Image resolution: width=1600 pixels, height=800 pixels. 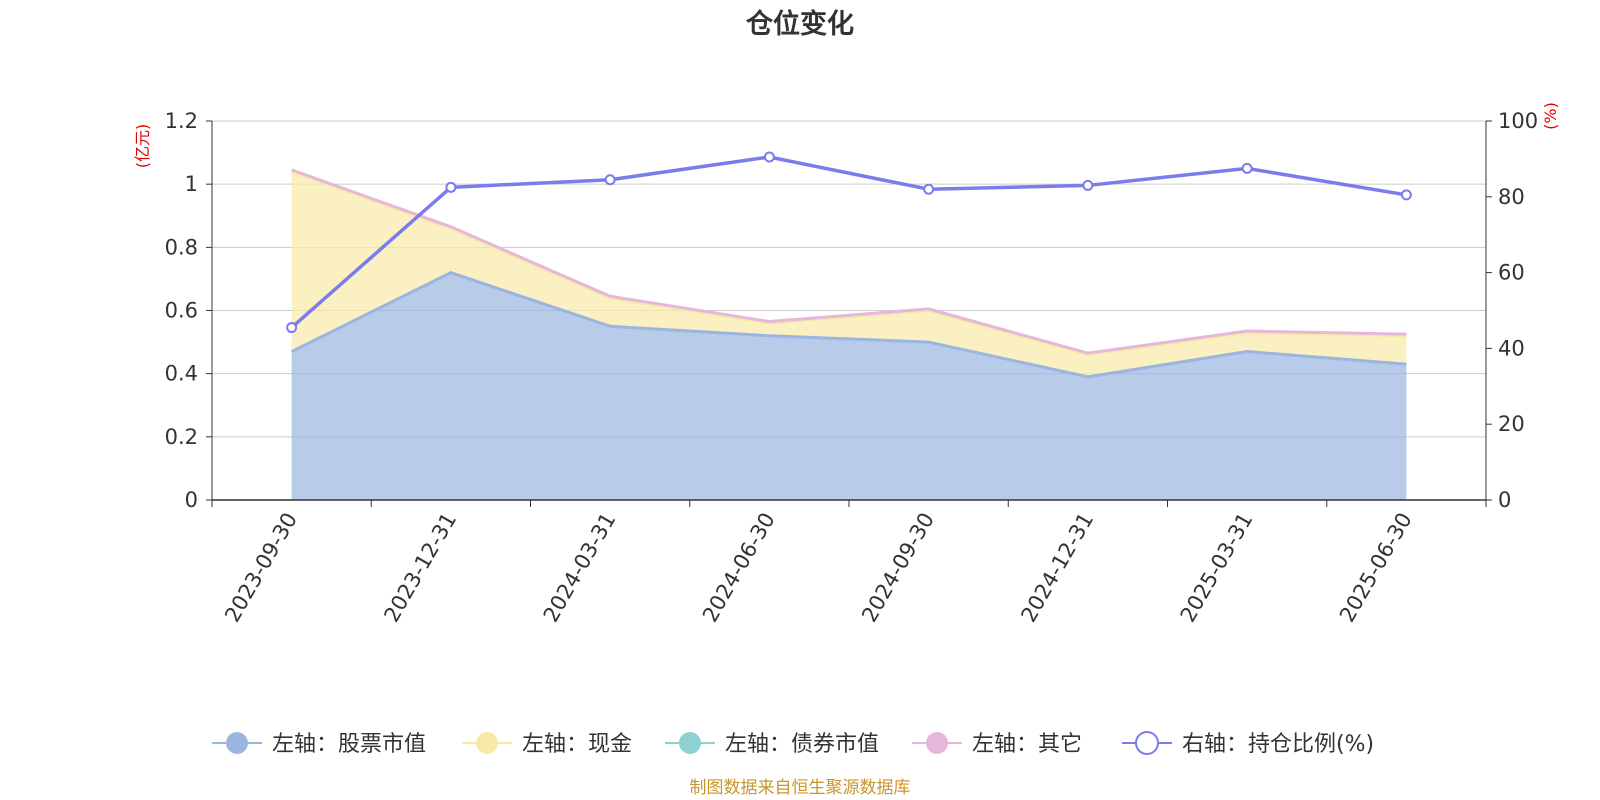 What do you see at coordinates (1511, 424) in the screenshot?
I see `right-tick-label: 20` at bounding box center [1511, 424].